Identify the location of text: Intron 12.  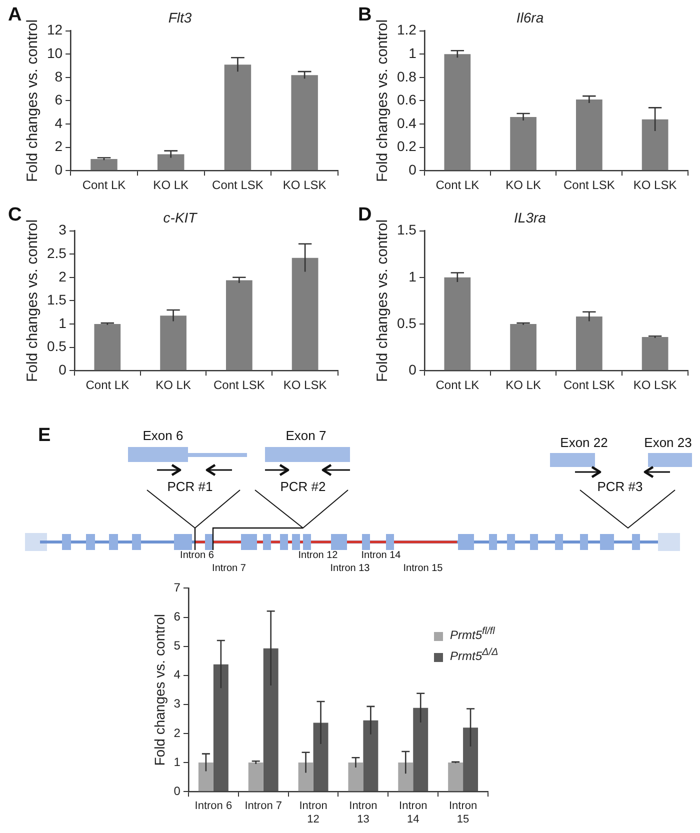
(318, 556).